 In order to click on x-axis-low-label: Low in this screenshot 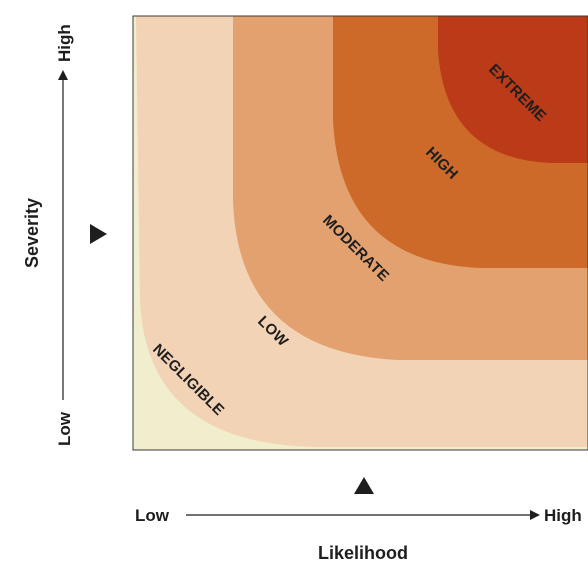, I will do `click(152, 515)`.